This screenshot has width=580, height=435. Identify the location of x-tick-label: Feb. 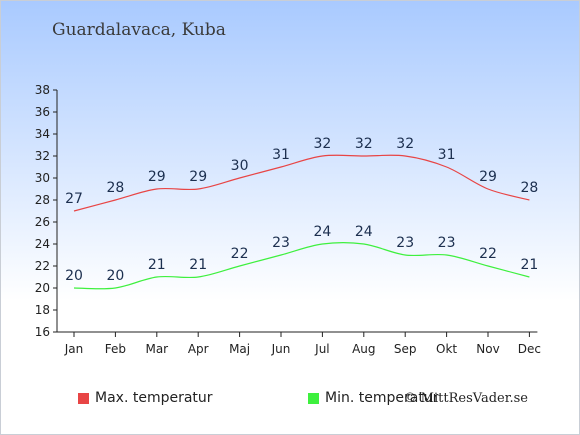
(115, 349).